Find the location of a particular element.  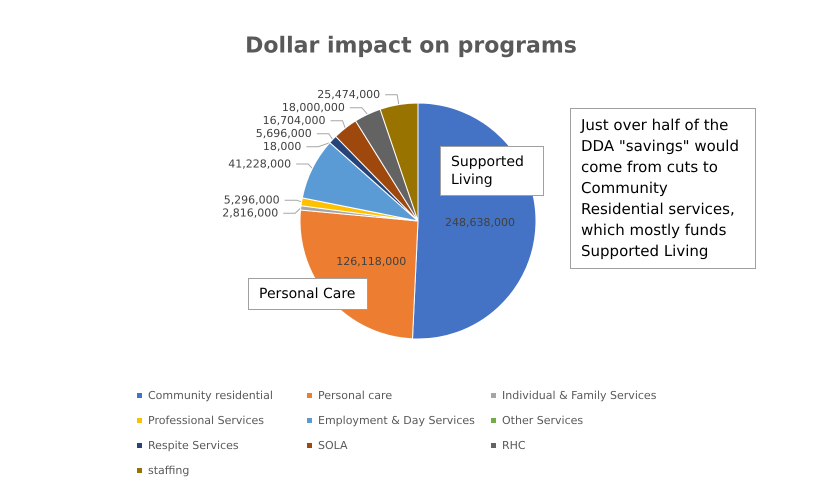

chart-title: Dollar impact on programs is located at coordinates (411, 46).